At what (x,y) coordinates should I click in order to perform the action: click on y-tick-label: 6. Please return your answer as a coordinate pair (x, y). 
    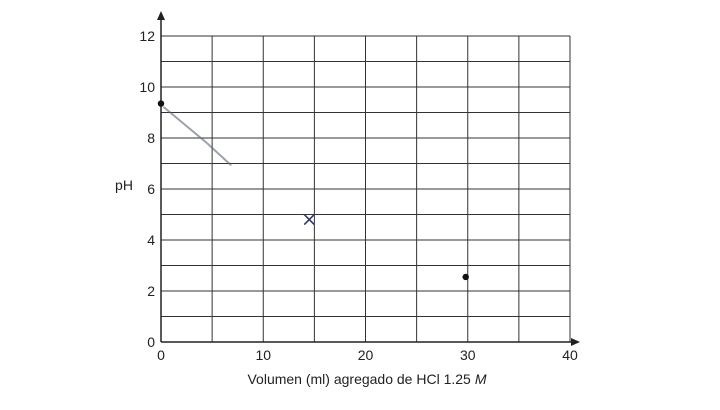
    Looking at the image, I should click on (151, 189).